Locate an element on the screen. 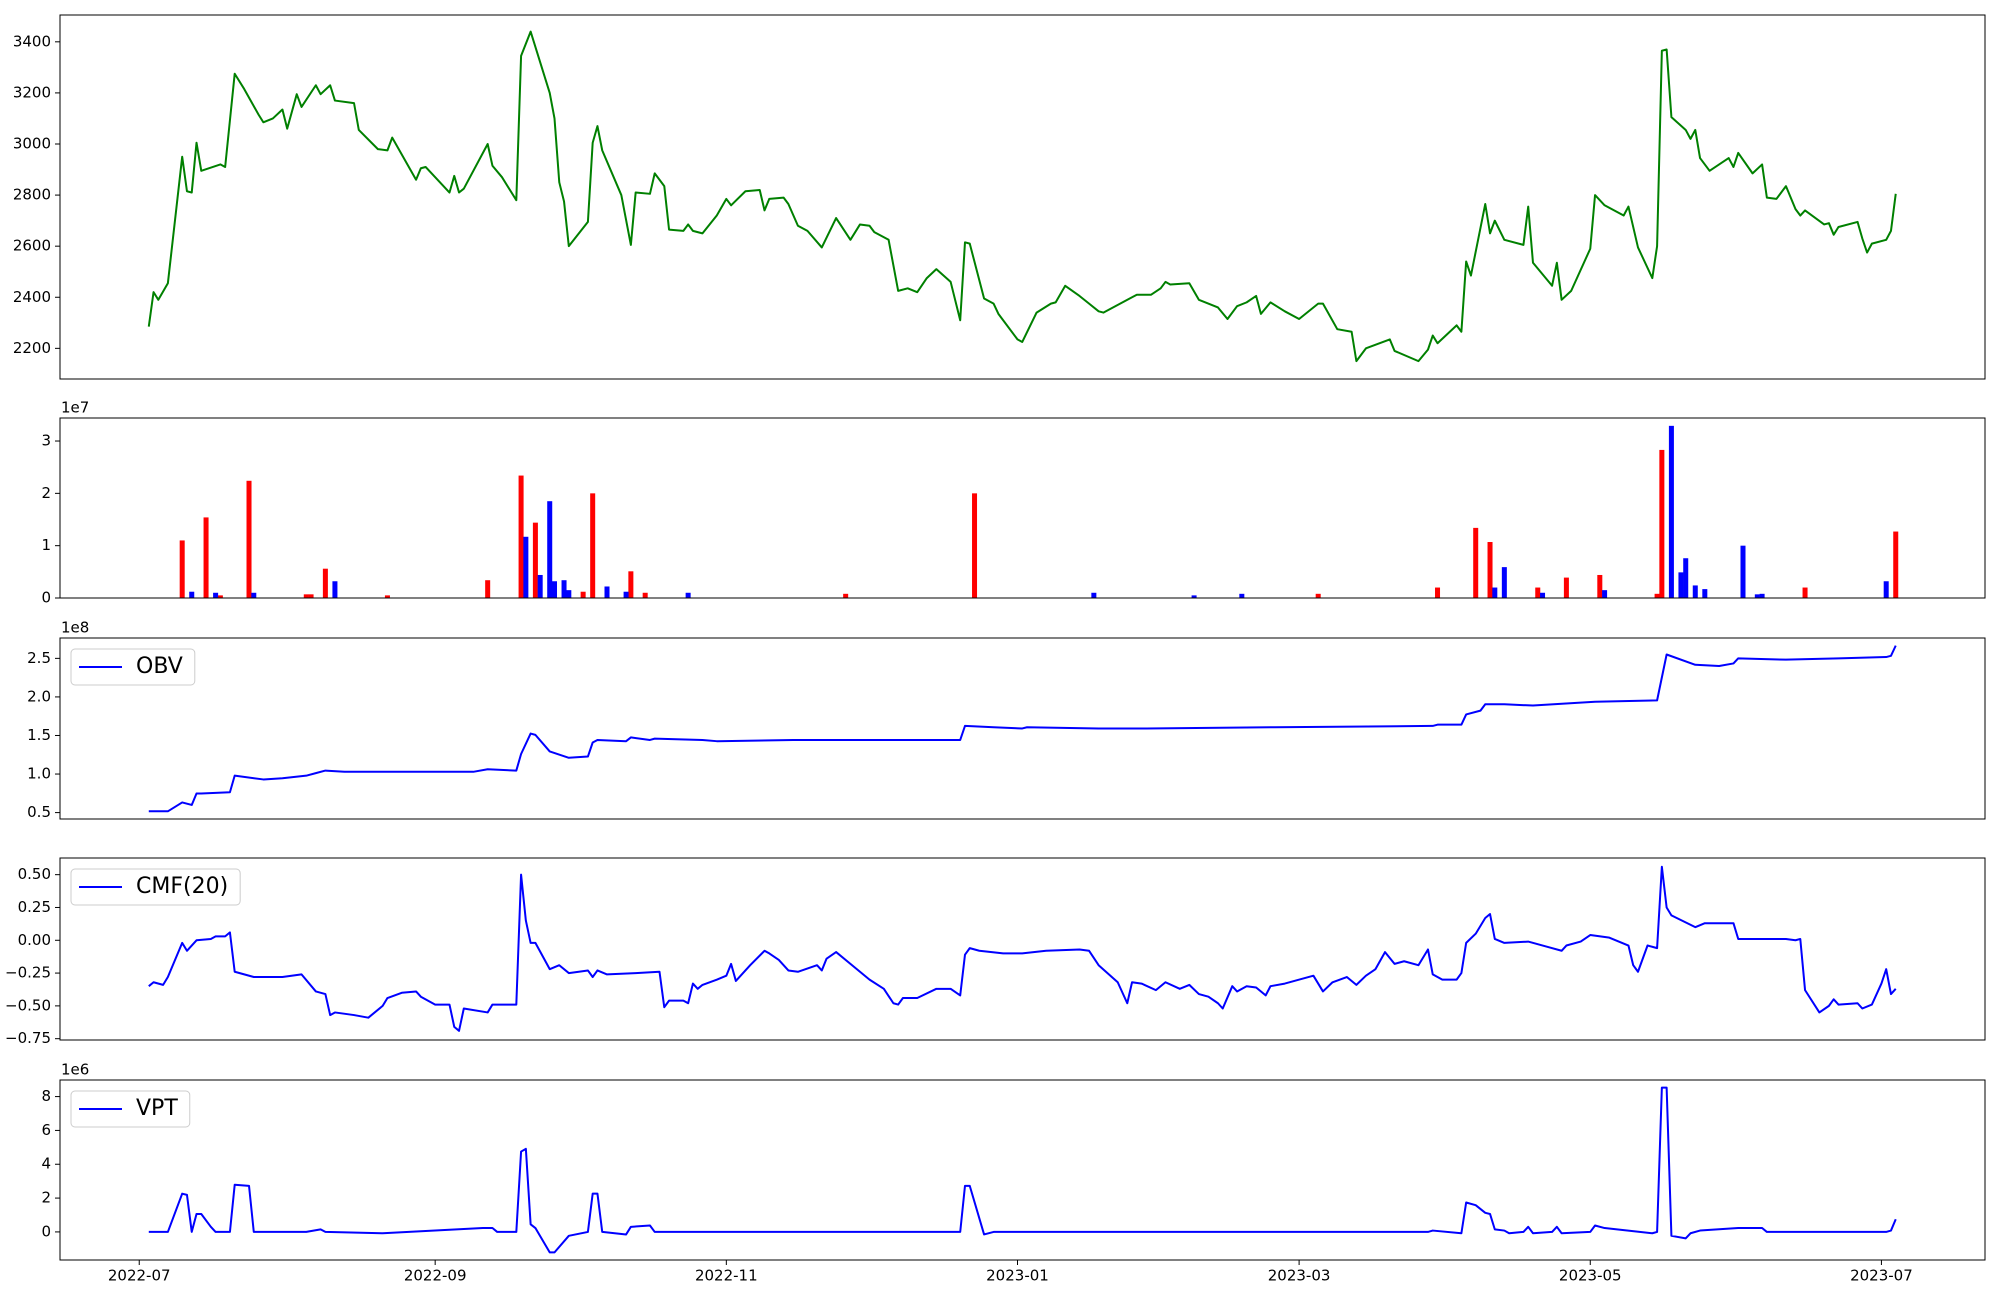 The height and width of the screenshot is (1300, 2000). x-tick-label: 2023-05 is located at coordinates (1590, 1276).